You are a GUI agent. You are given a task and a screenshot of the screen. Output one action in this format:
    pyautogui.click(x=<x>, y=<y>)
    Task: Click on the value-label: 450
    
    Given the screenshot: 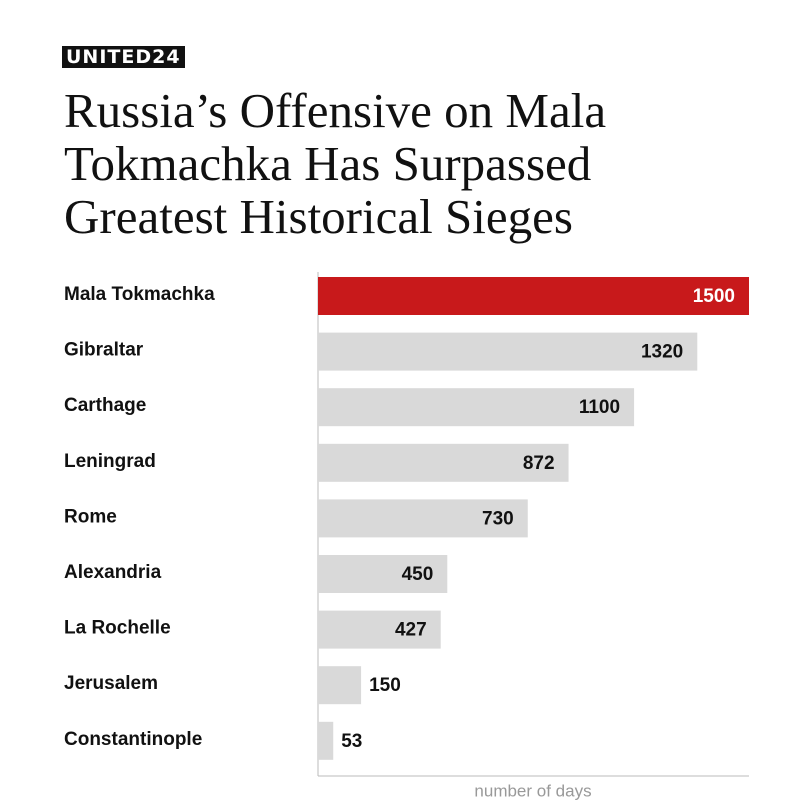 What is the action you would take?
    pyautogui.click(x=418, y=574)
    